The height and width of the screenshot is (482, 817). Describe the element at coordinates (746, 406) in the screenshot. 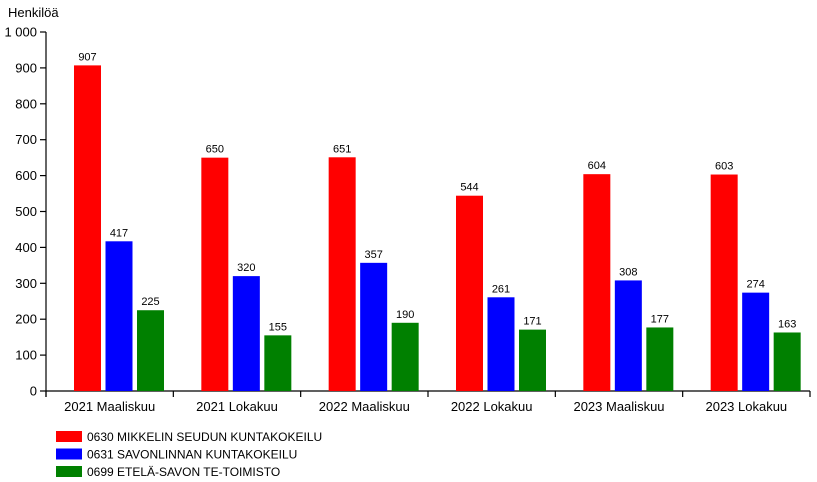

I see `x-tick-label: 2023 Lokakuu` at that location.